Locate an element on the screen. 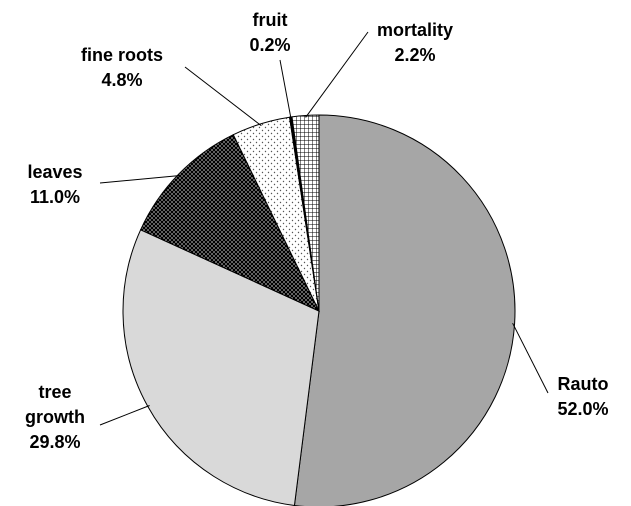  slice-label: mortality 2.2% is located at coordinates (415, 43).